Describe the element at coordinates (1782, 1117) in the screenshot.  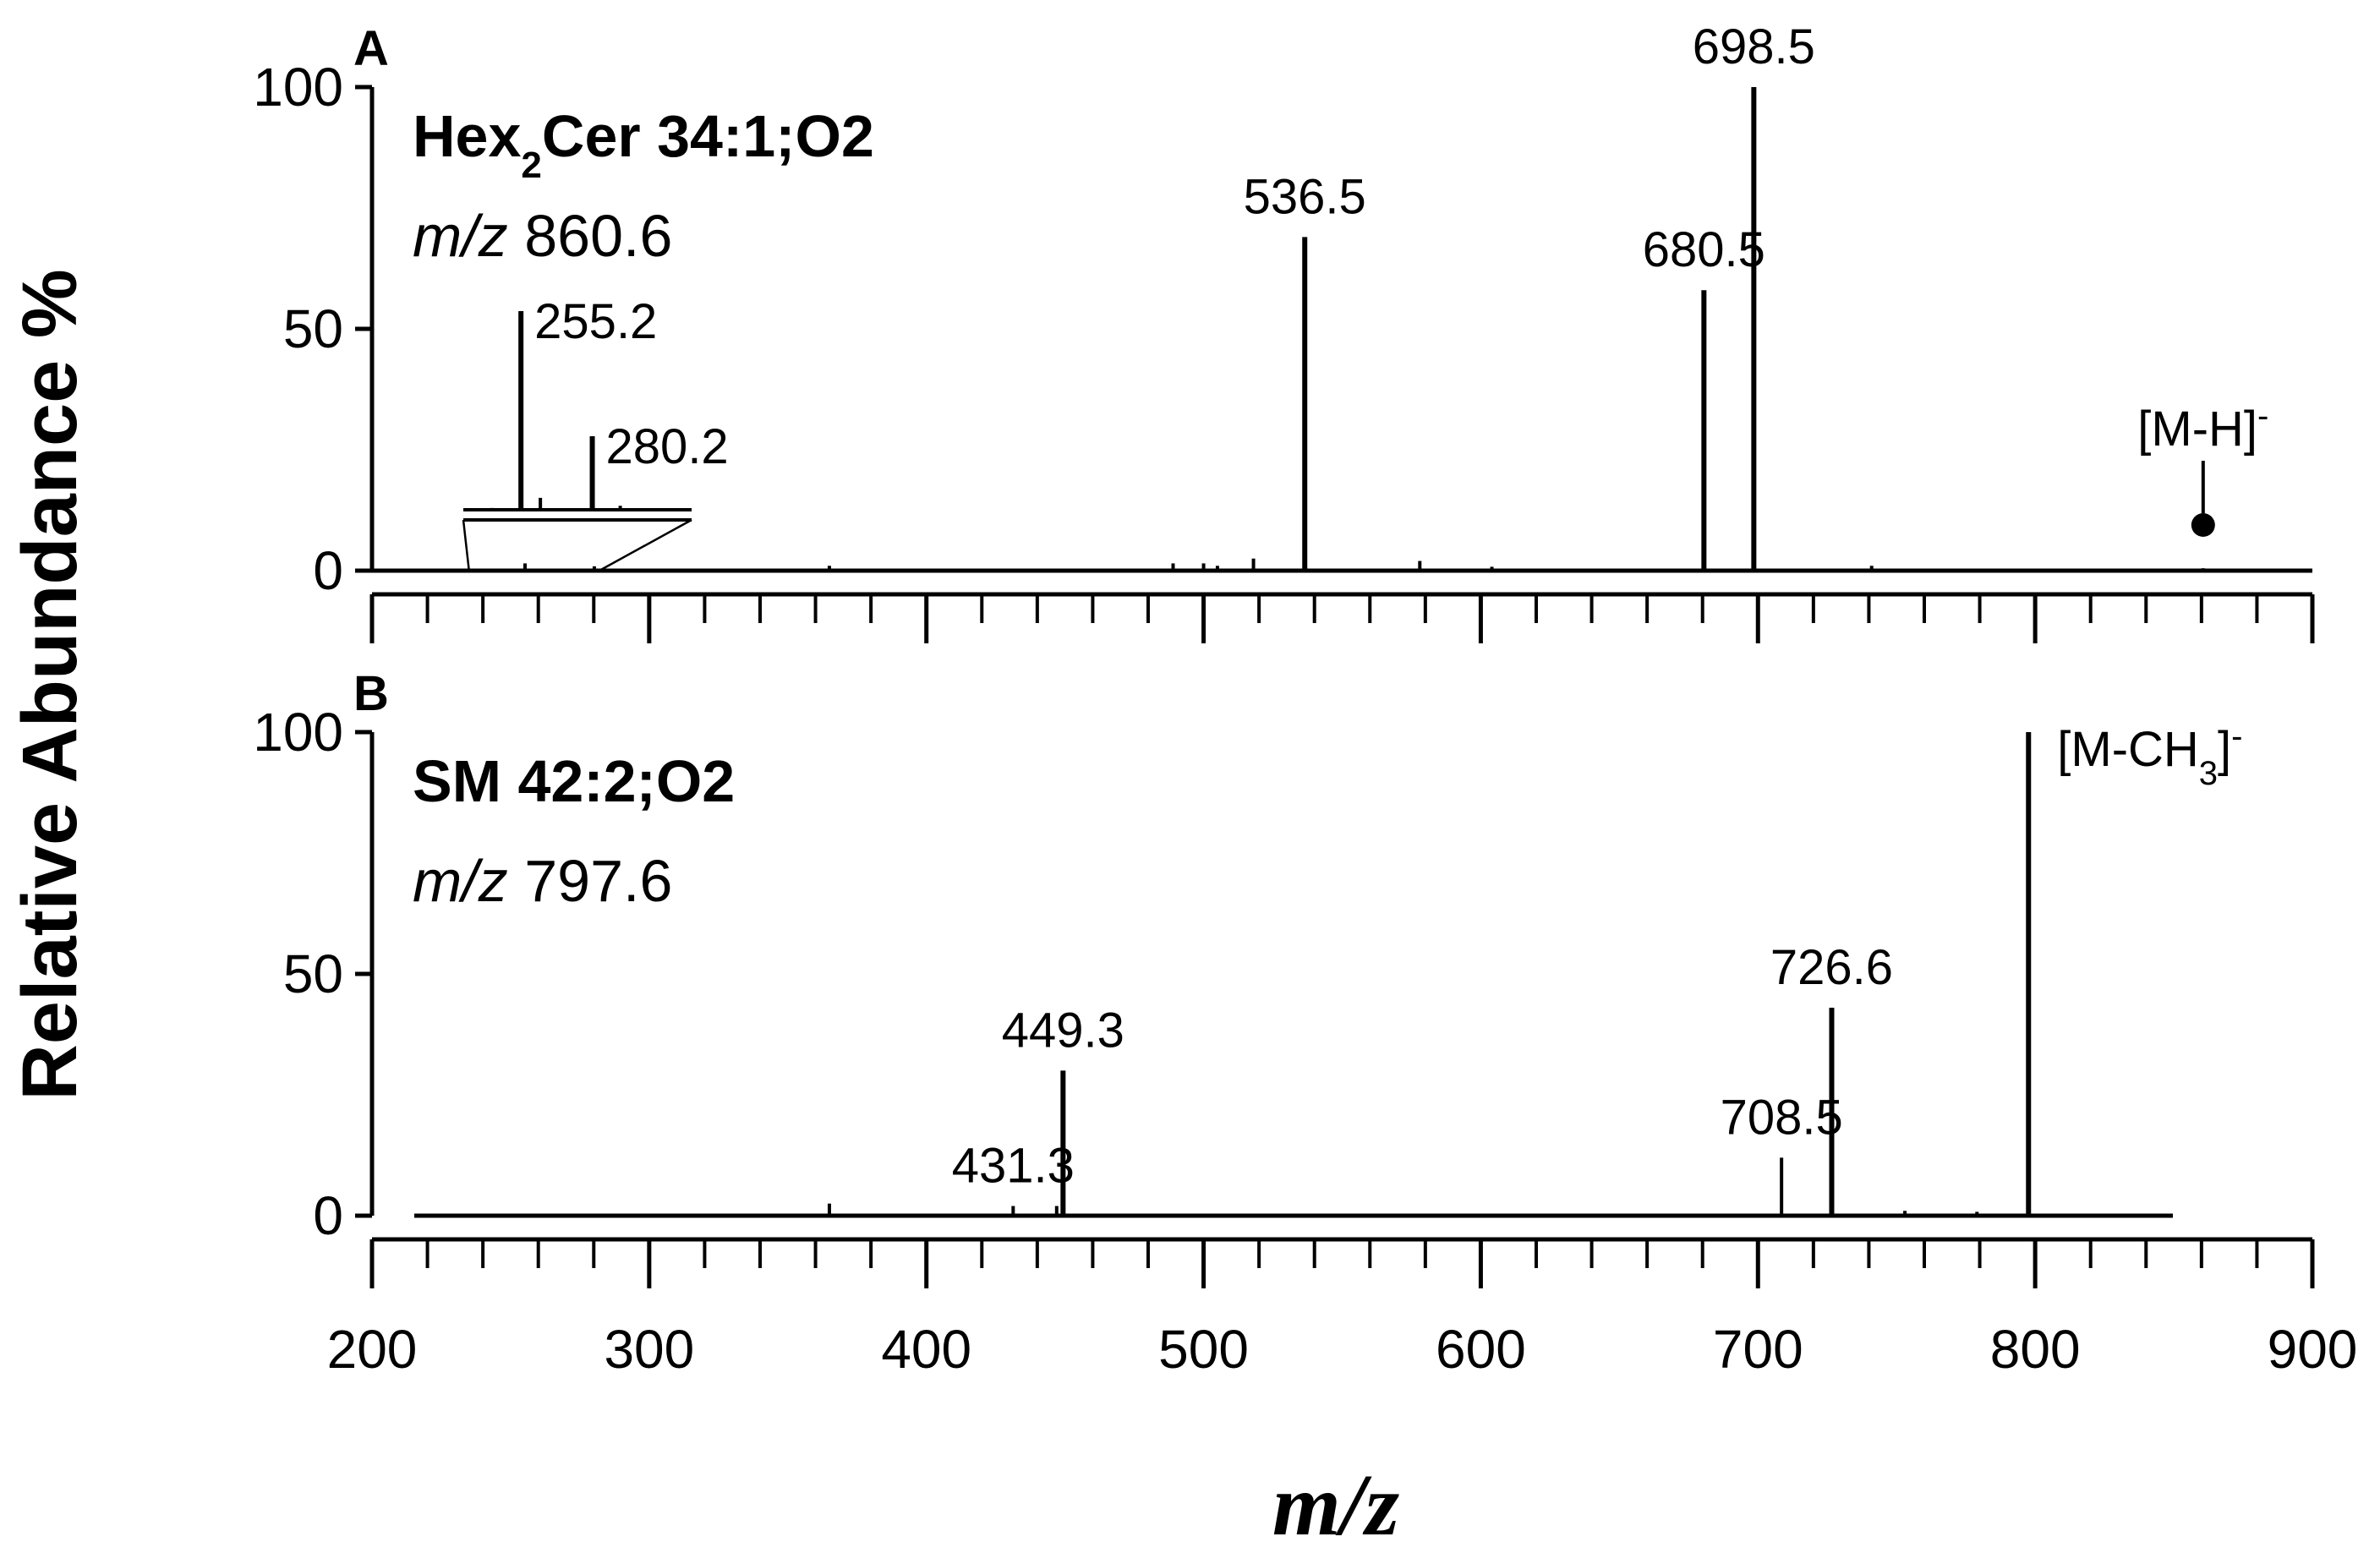
I see `peak-label: 708.5` at that location.